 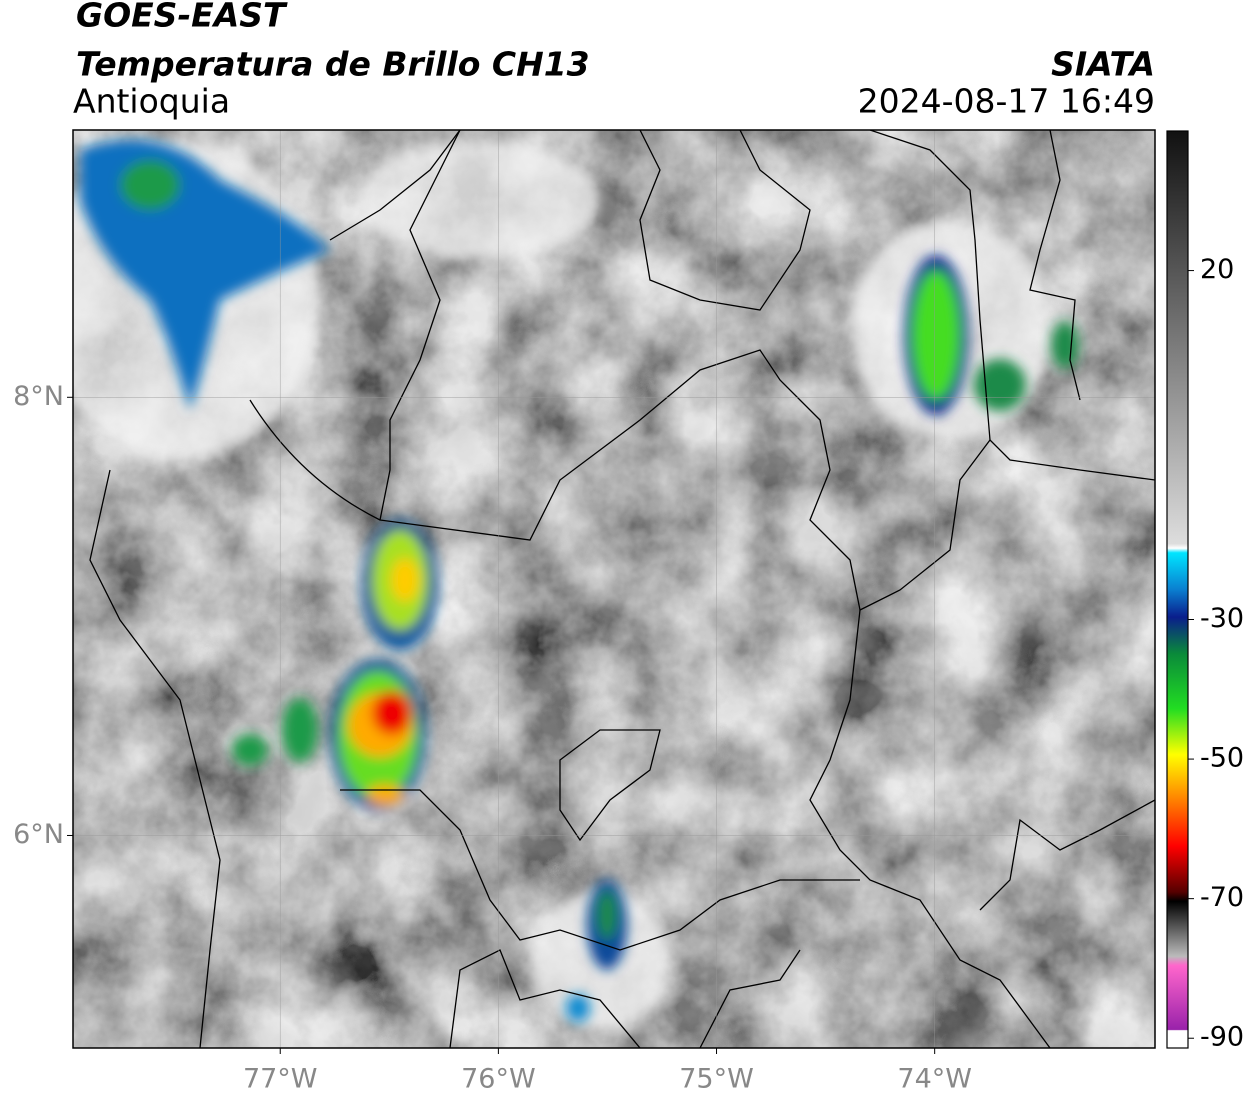 I want to click on colorbar-tick-label: -50, so click(x=1222, y=758).